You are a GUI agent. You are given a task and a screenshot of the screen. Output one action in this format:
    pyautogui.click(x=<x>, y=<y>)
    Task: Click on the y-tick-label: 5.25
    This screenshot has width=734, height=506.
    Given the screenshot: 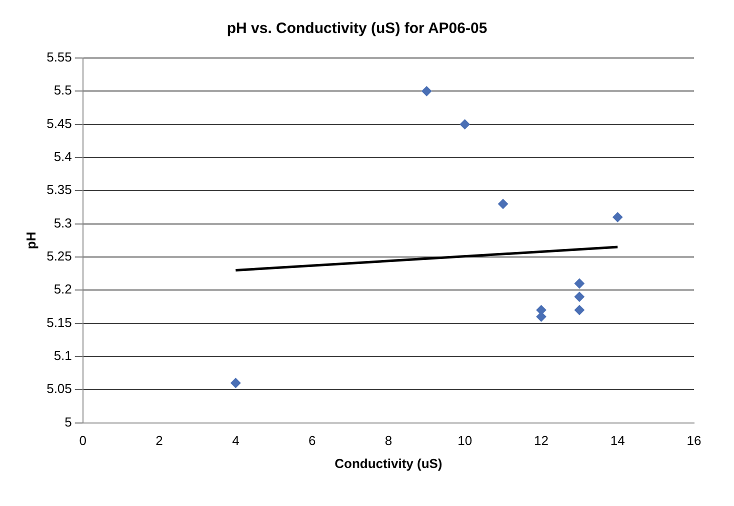 What is the action you would take?
    pyautogui.click(x=59, y=256)
    